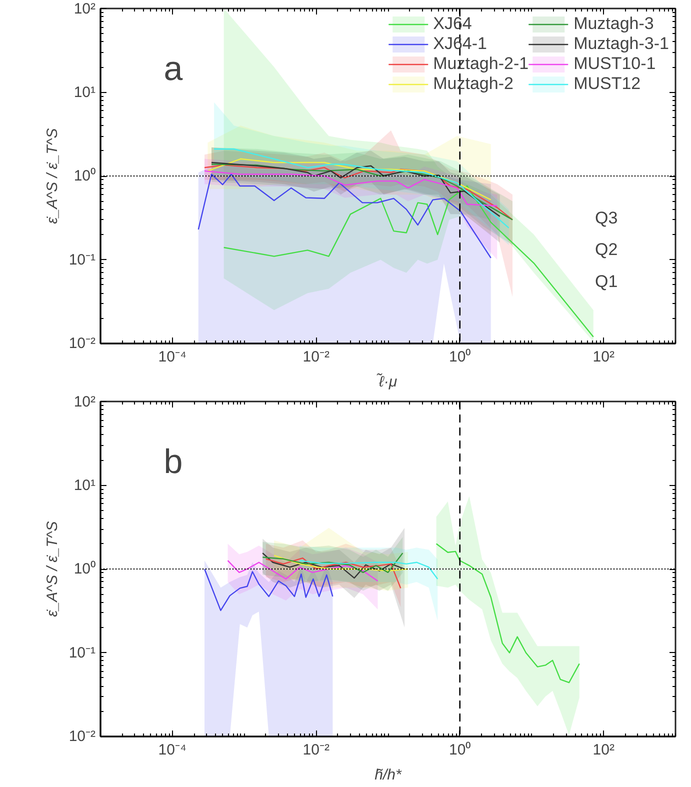 The height and width of the screenshot is (787, 691). Describe the element at coordinates (387, 381) in the screenshot. I see `x-axis-title: ℓ̃·μ` at that location.